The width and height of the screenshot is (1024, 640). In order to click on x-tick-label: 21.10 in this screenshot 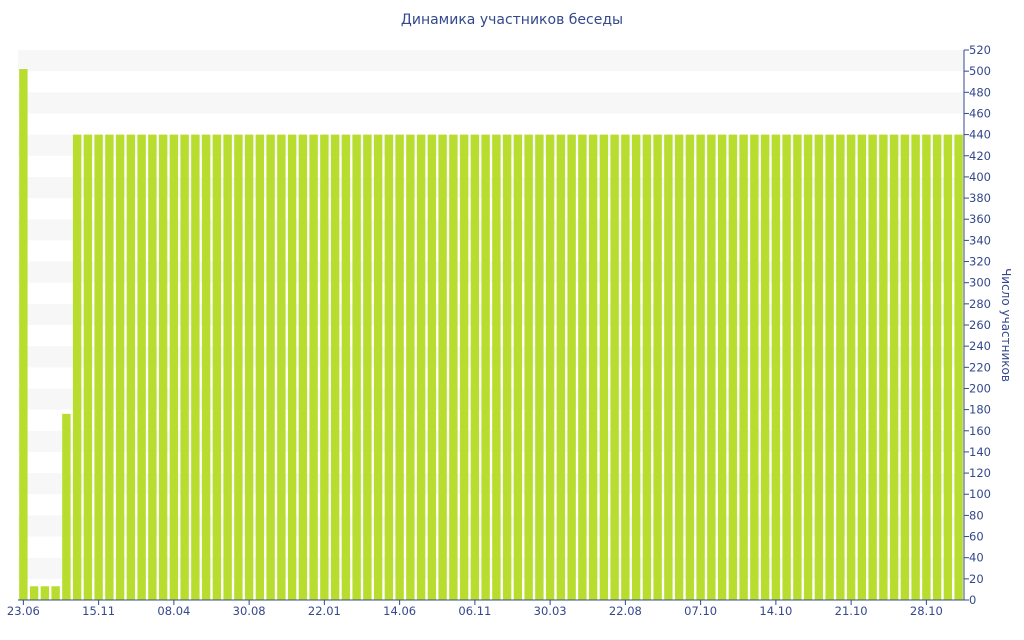, I will do `click(851, 611)`.